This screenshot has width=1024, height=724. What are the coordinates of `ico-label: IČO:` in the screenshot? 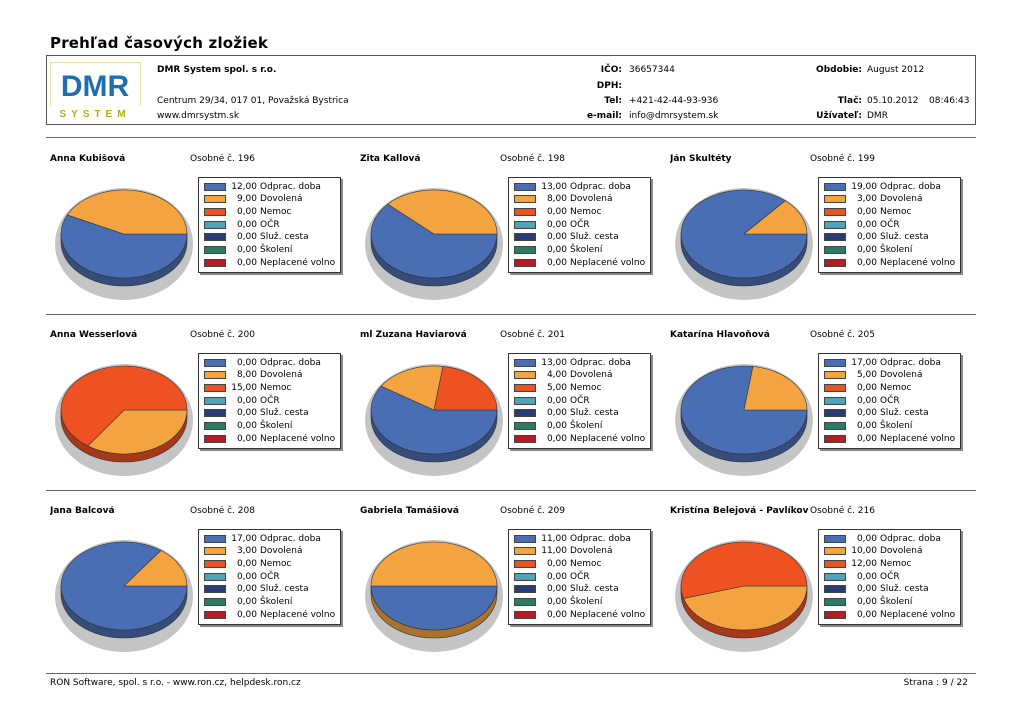 It's located at (611, 70).